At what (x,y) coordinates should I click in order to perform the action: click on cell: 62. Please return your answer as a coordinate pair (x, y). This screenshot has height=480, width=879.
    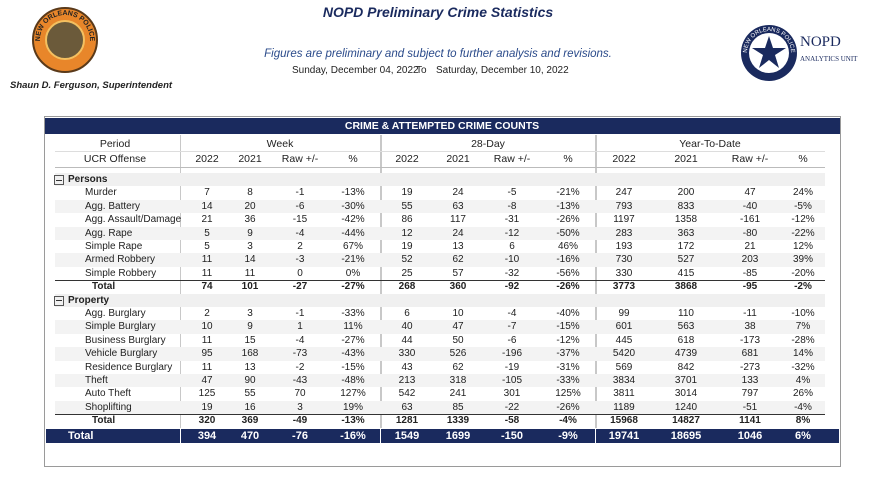
    Looking at the image, I should click on (458, 367).